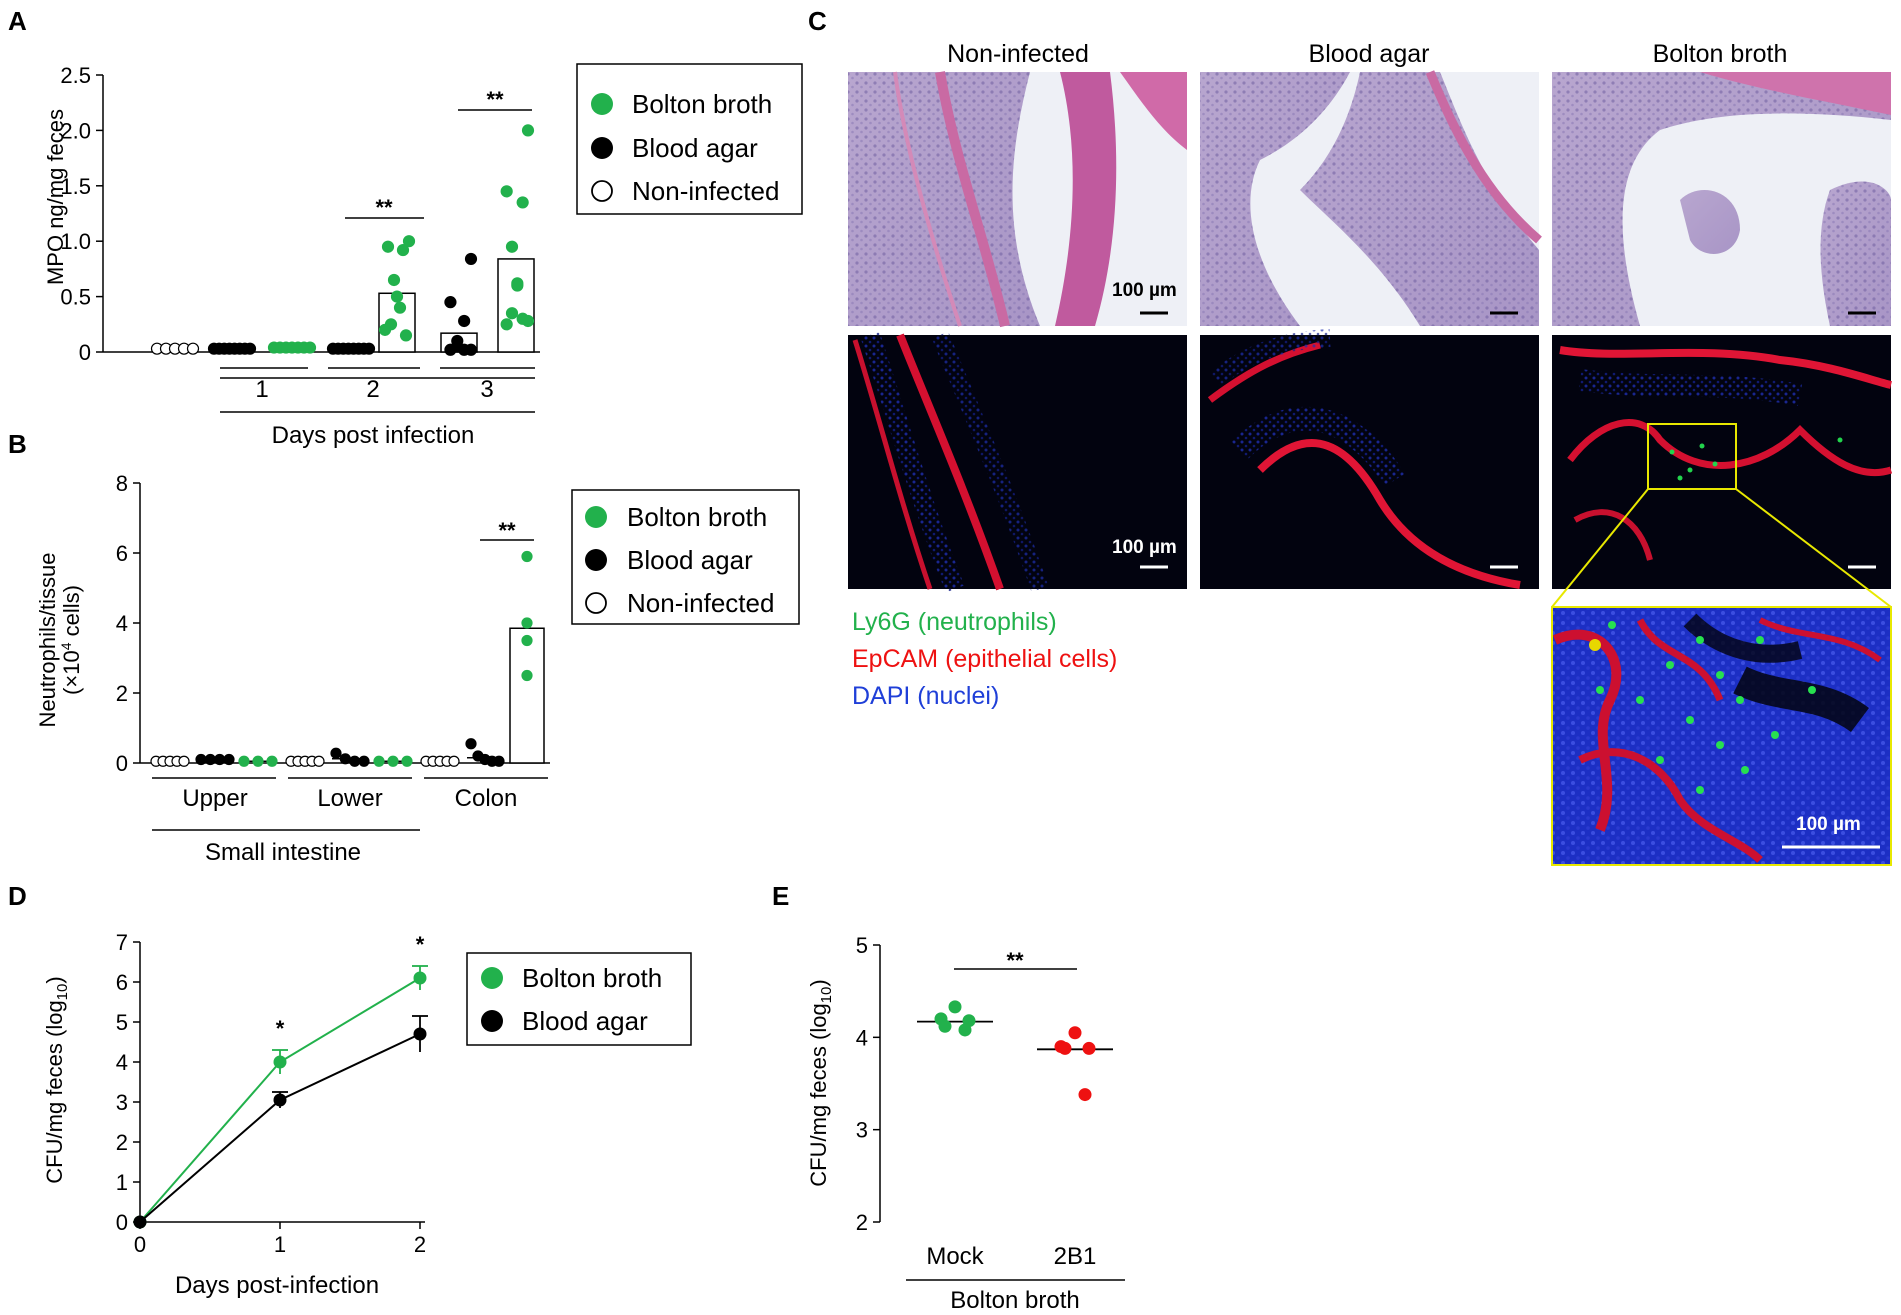  What do you see at coordinates (516, 305) in the screenshot?
I see `mean-bar` at bounding box center [516, 305].